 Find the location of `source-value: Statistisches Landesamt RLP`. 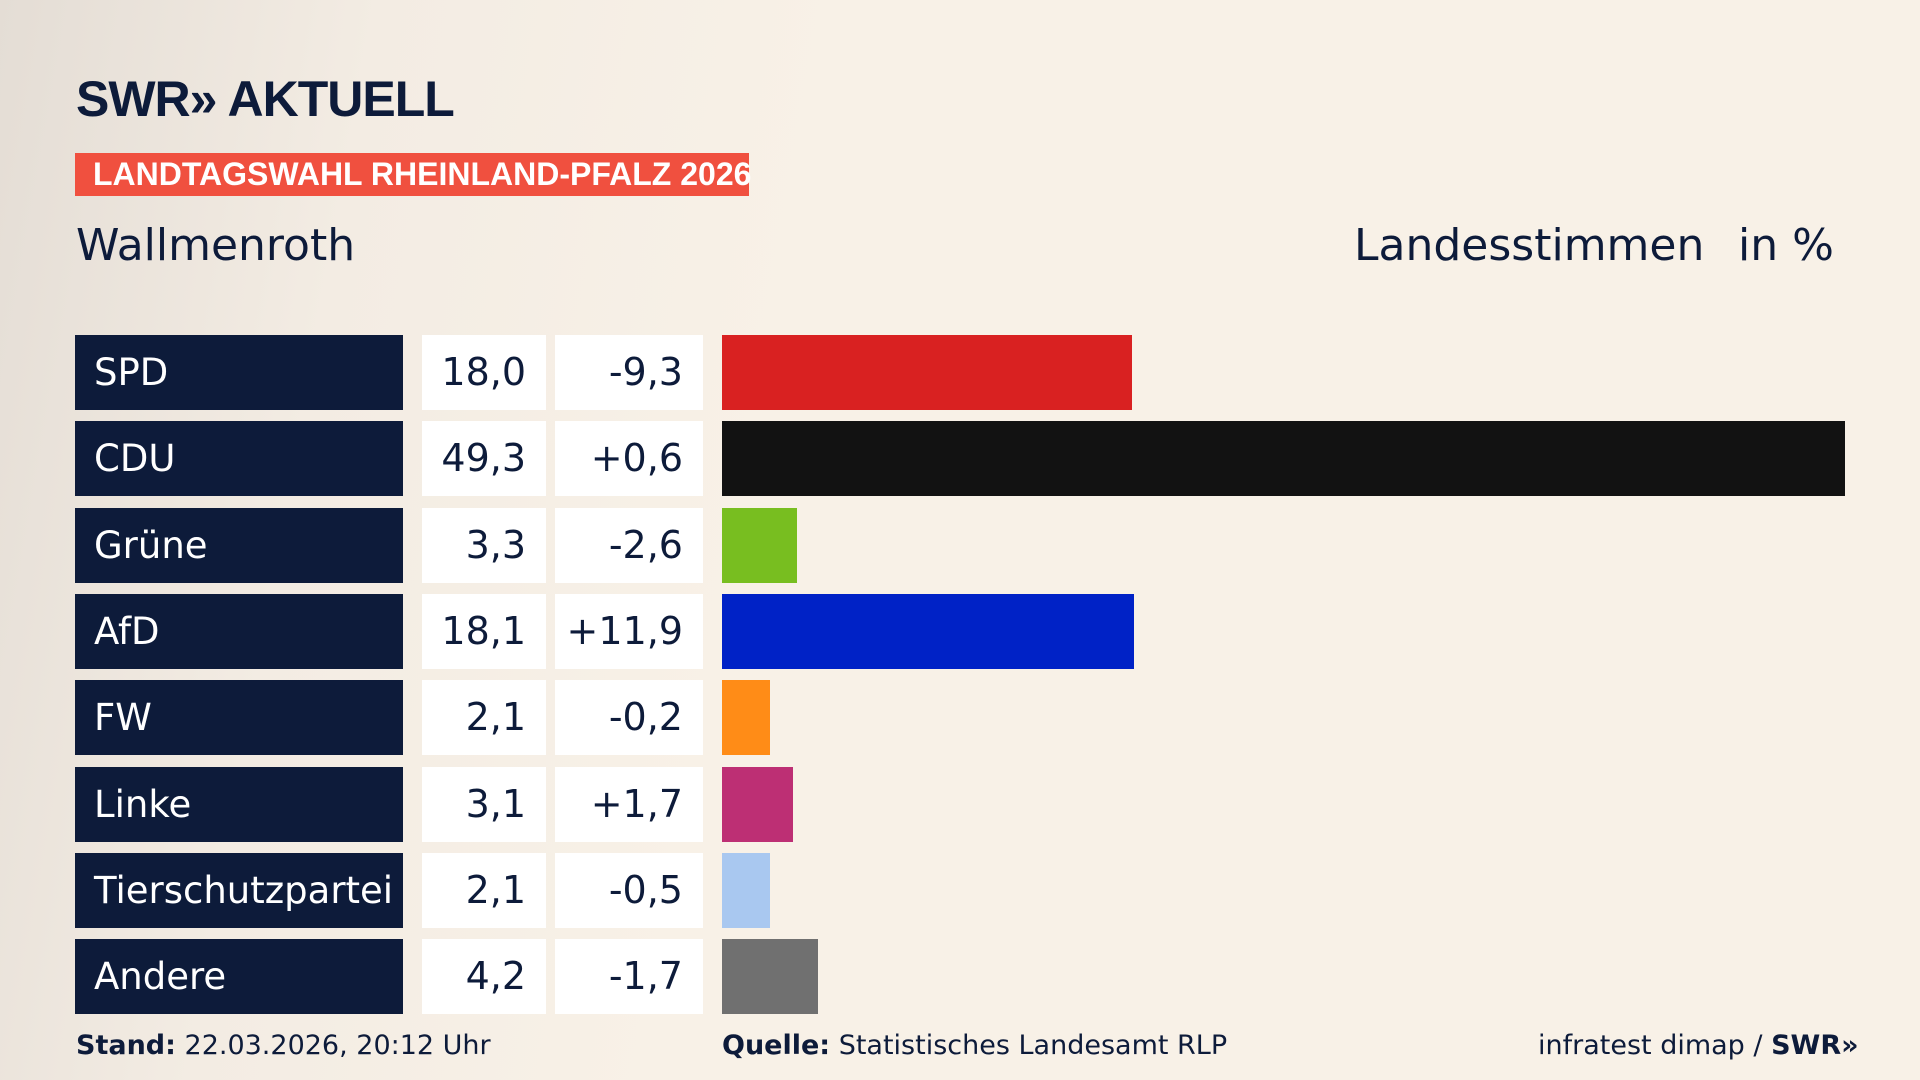

source-value: Statistisches Landesamt RLP is located at coordinates (1033, 1045).